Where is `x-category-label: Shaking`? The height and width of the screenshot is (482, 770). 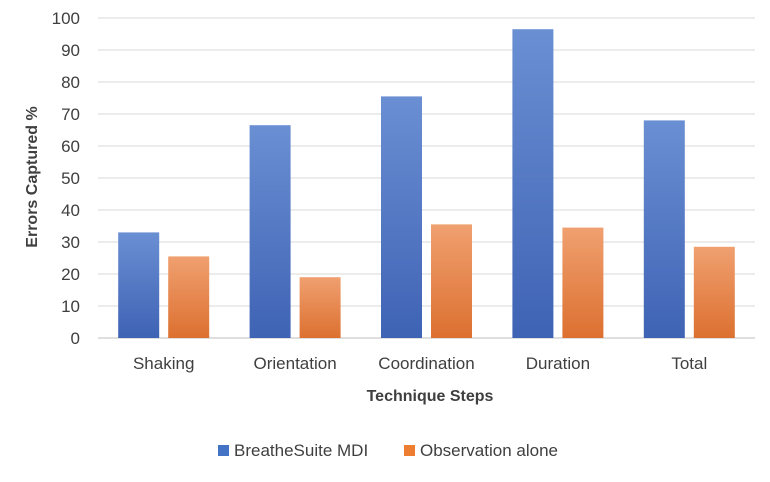 x-category-label: Shaking is located at coordinates (163, 363).